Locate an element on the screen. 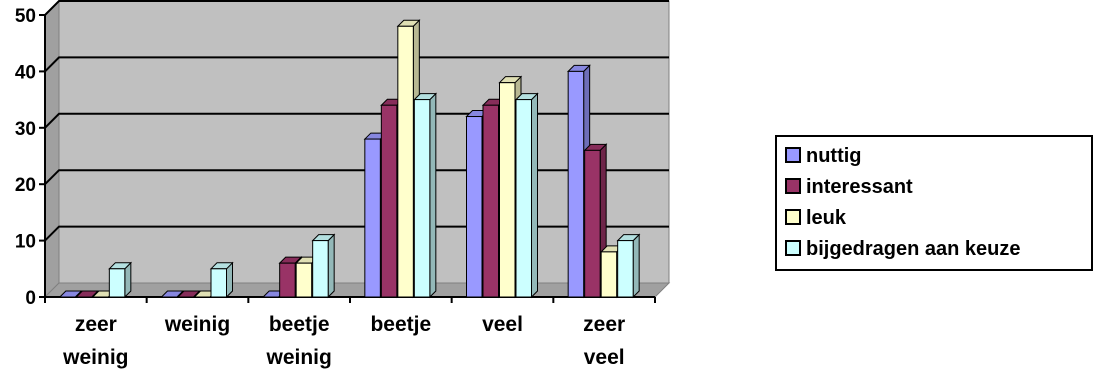  y-tick-label: 50 is located at coordinates (25, 16).